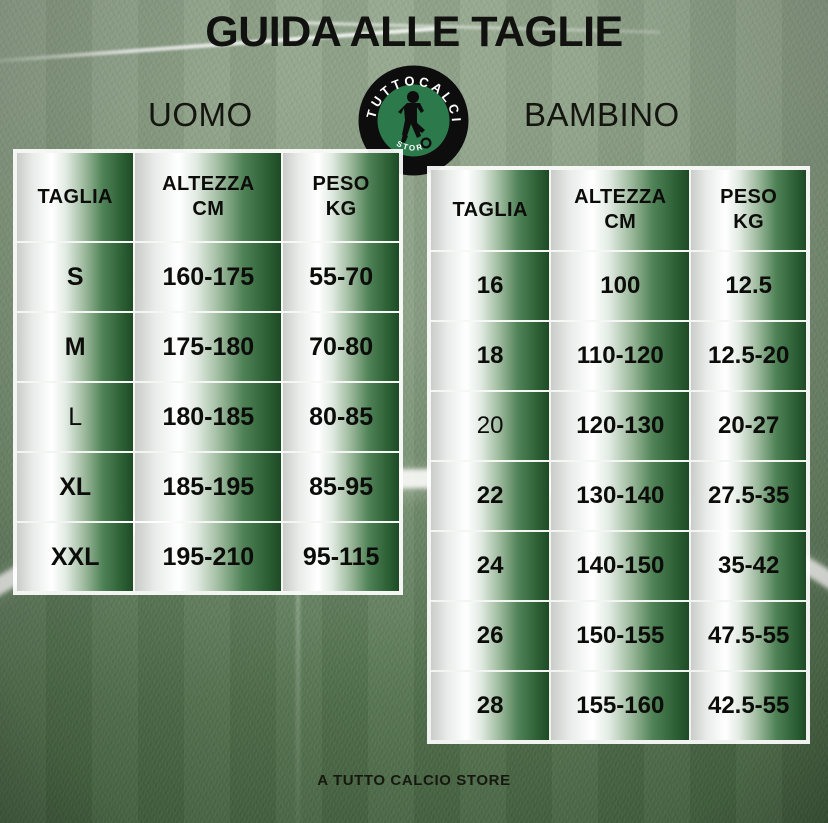 This screenshot has width=828, height=823. I want to click on table-row: XL 185-195 85-95, so click(208, 487).